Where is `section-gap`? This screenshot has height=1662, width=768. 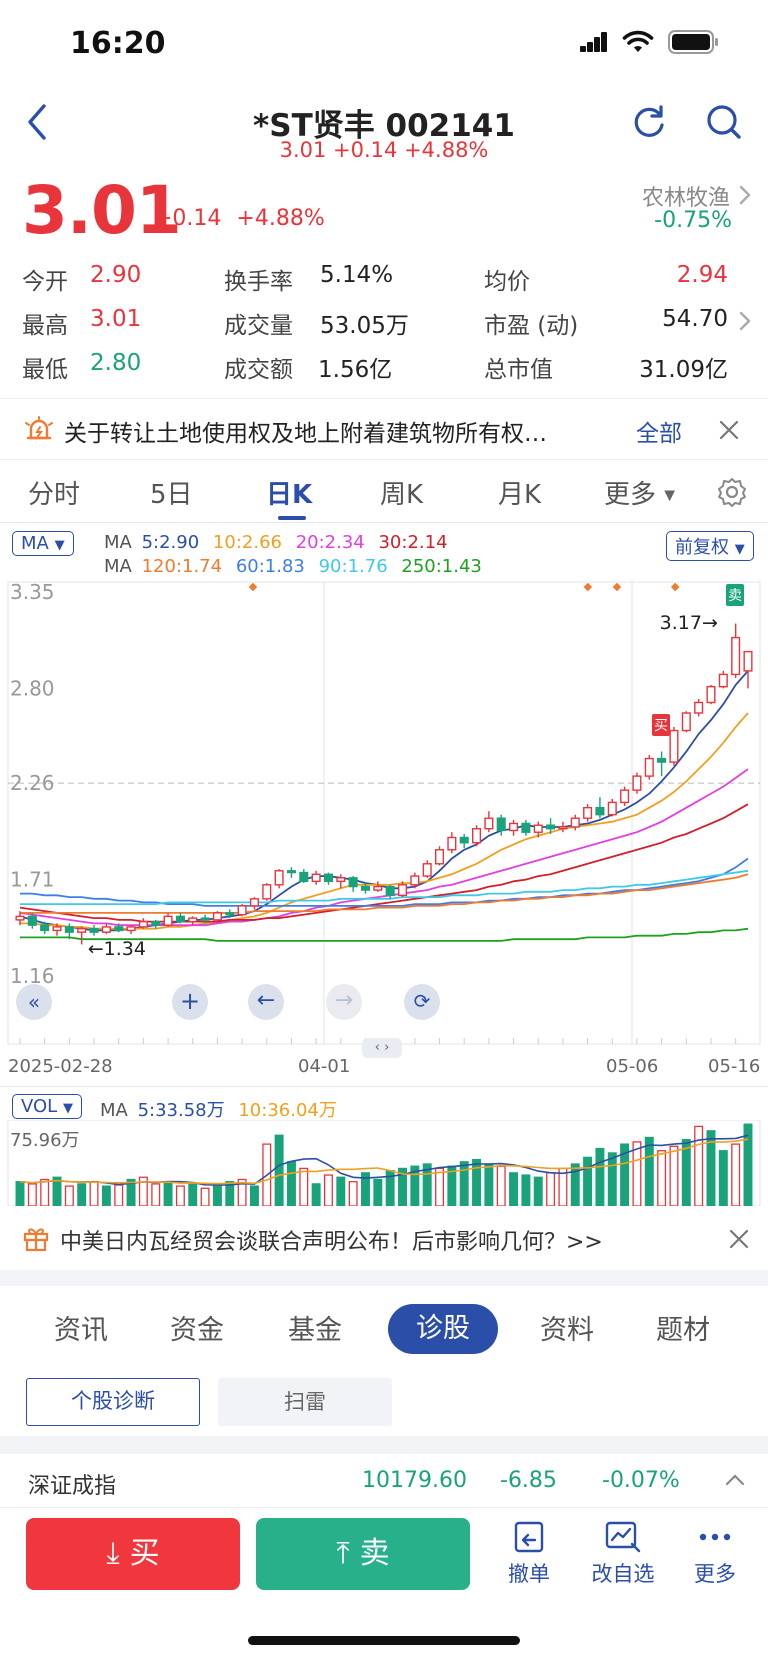 section-gap is located at coordinates (384, 1278).